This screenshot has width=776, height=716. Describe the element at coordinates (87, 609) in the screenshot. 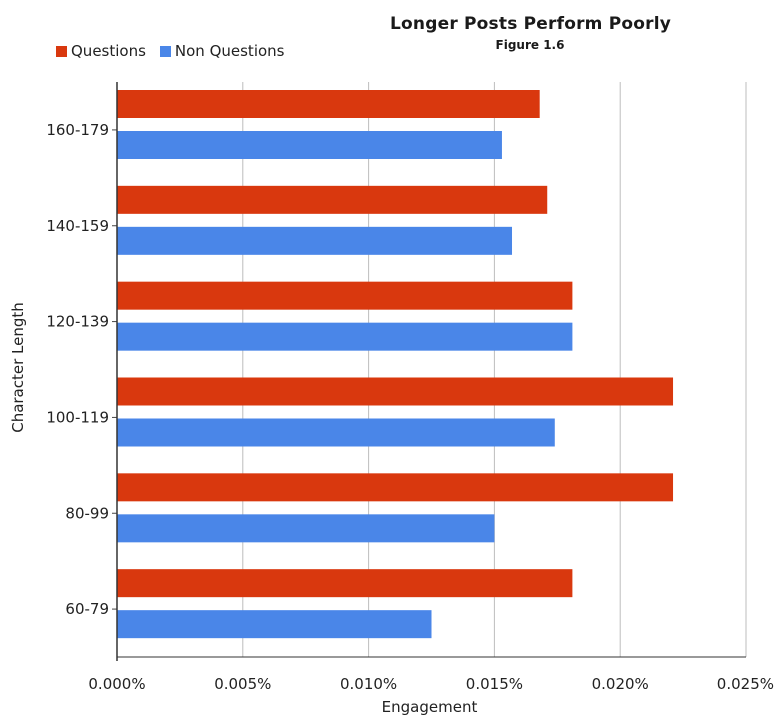

I see `y-tick-label: 60-79` at that location.